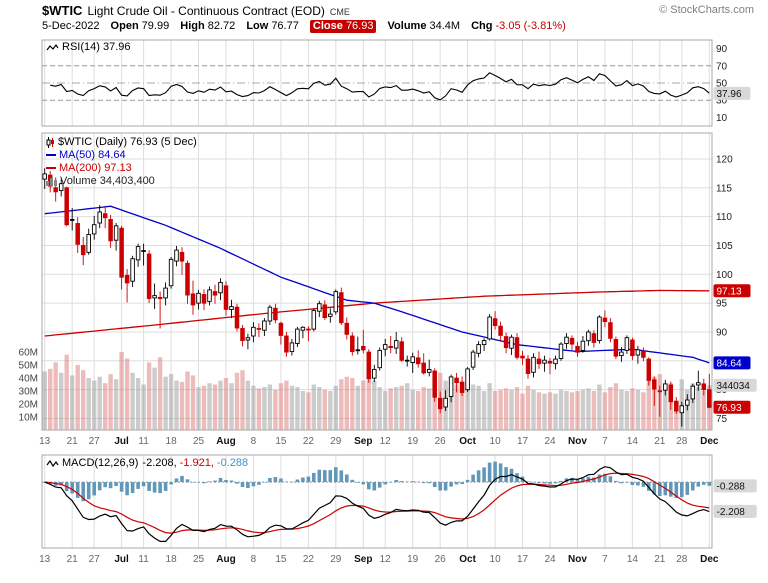 The image size is (768, 583). I want to click on rsi-line-icon, so click(52, 47).